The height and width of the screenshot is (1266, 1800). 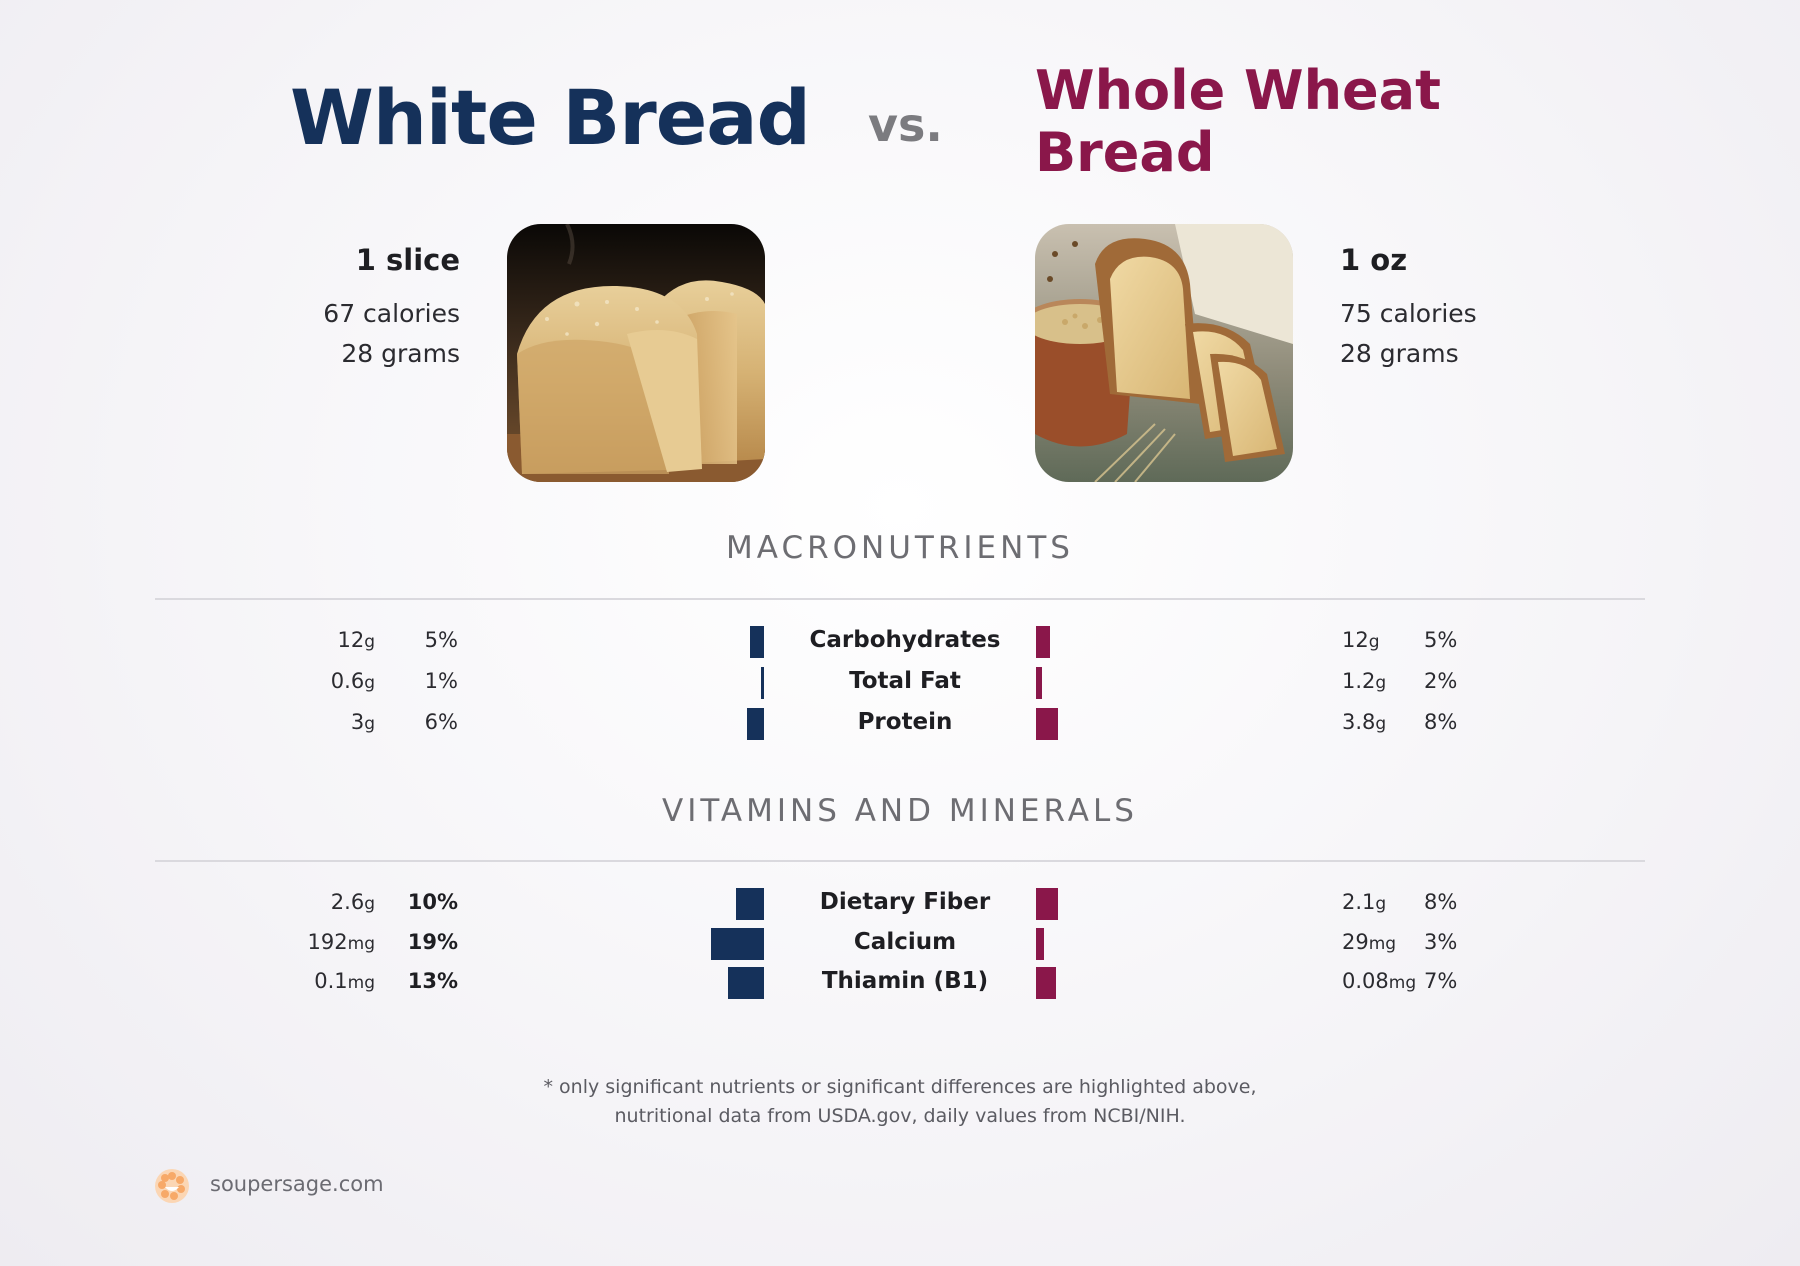 I want to click on nutrient-label: Calcium, so click(x=905, y=941).